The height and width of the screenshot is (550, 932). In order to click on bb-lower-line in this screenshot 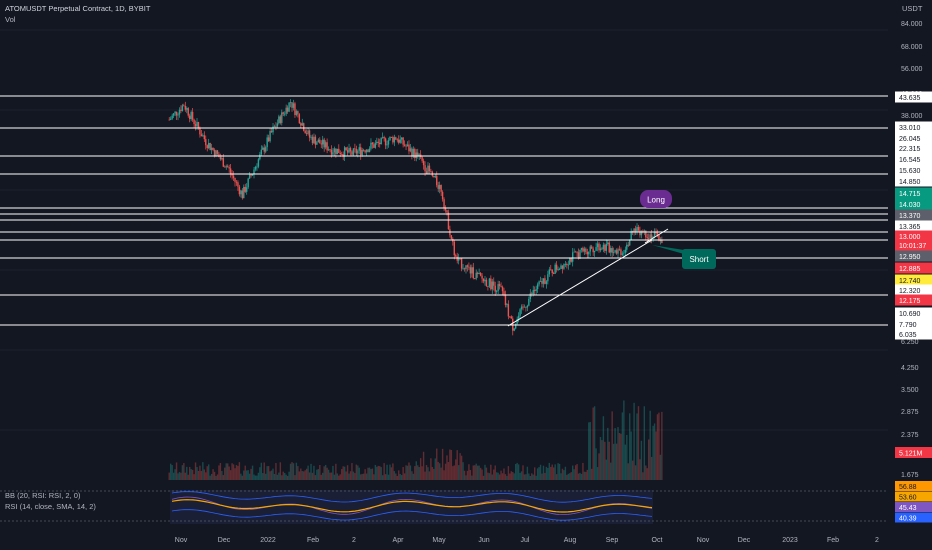, I will do `click(412, 515)`.